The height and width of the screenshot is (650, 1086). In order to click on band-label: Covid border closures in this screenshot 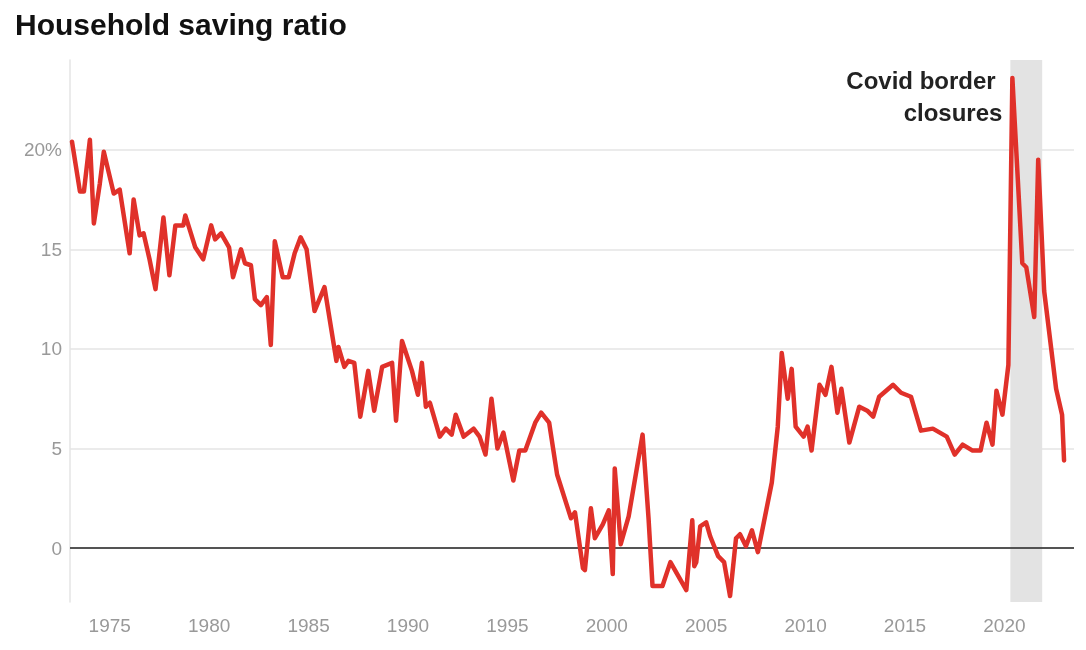, I will do `click(924, 96)`.